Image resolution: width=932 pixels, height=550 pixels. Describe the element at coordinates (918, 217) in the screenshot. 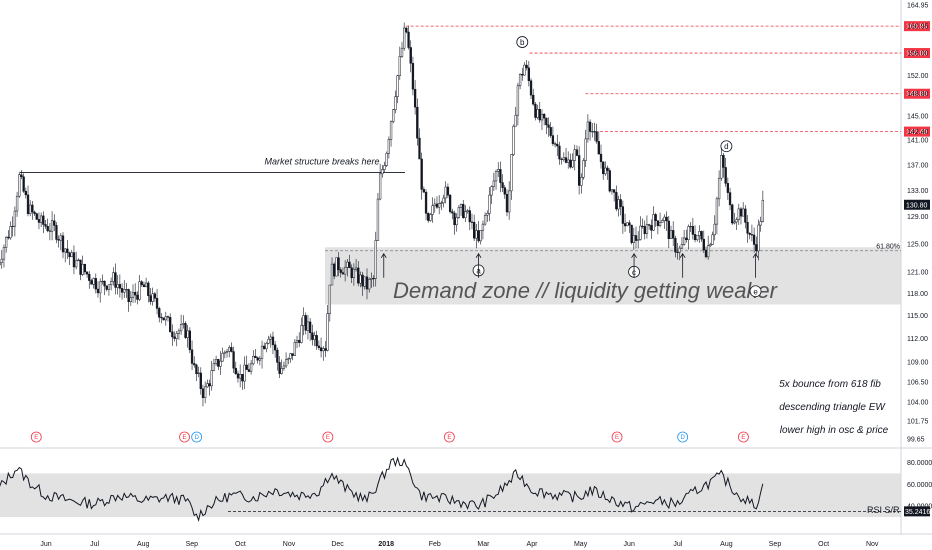

I see `price-tick-label: 129.00` at that location.